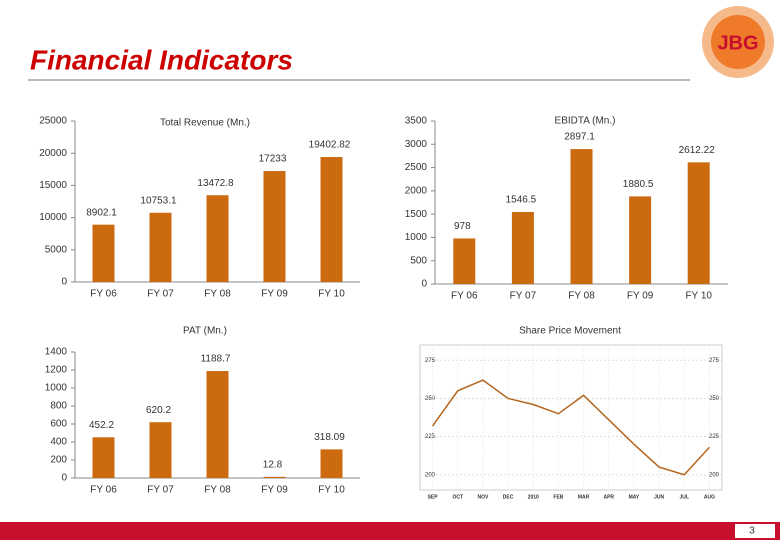 This screenshot has height=540, width=780. I want to click on y-tick-label: 250, so click(430, 399).